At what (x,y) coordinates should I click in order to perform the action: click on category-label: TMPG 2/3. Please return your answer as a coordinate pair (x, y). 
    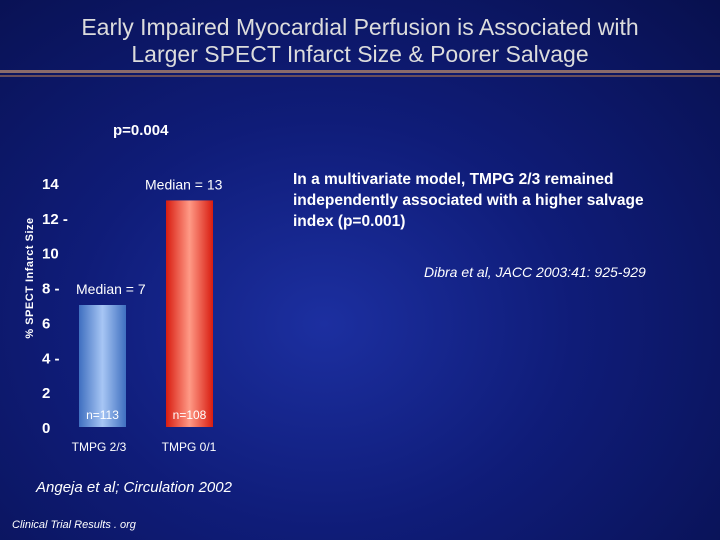
    Looking at the image, I should click on (99, 447).